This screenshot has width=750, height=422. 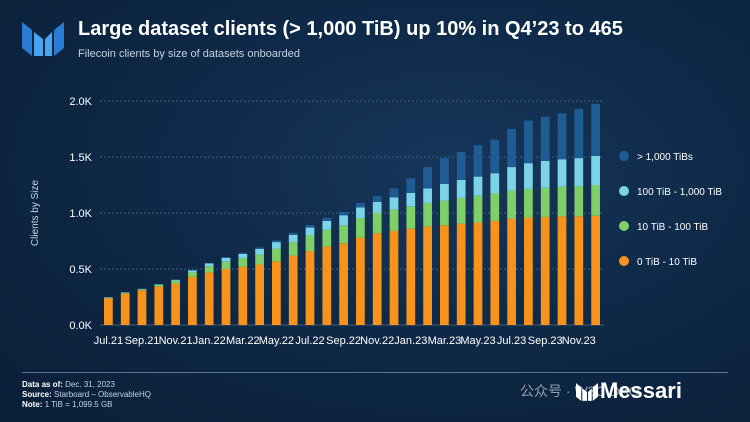 What do you see at coordinates (477, 341) in the screenshot?
I see `x-tick-label: May.23` at bounding box center [477, 341].